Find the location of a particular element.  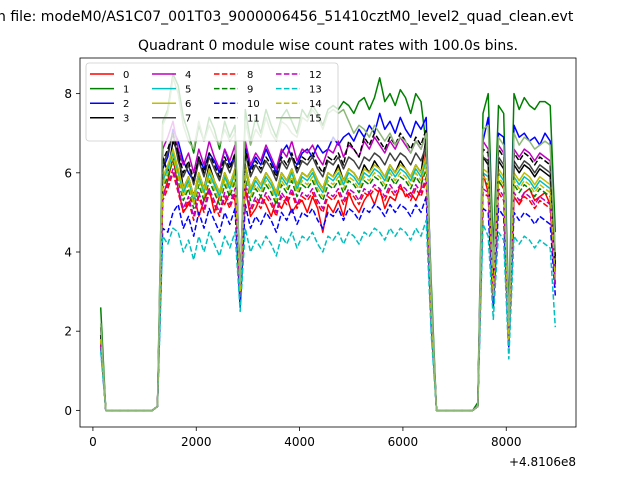

x-tick-label: 4000 is located at coordinates (299, 442).